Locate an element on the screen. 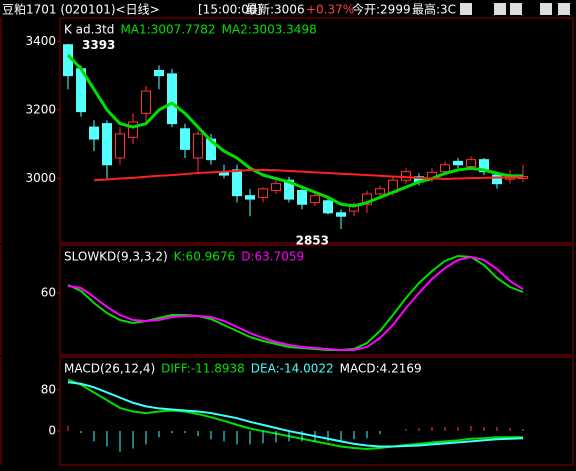 The width and height of the screenshot is (576, 471). legend-entry: DIFF:-11.8938 is located at coordinates (203, 369).